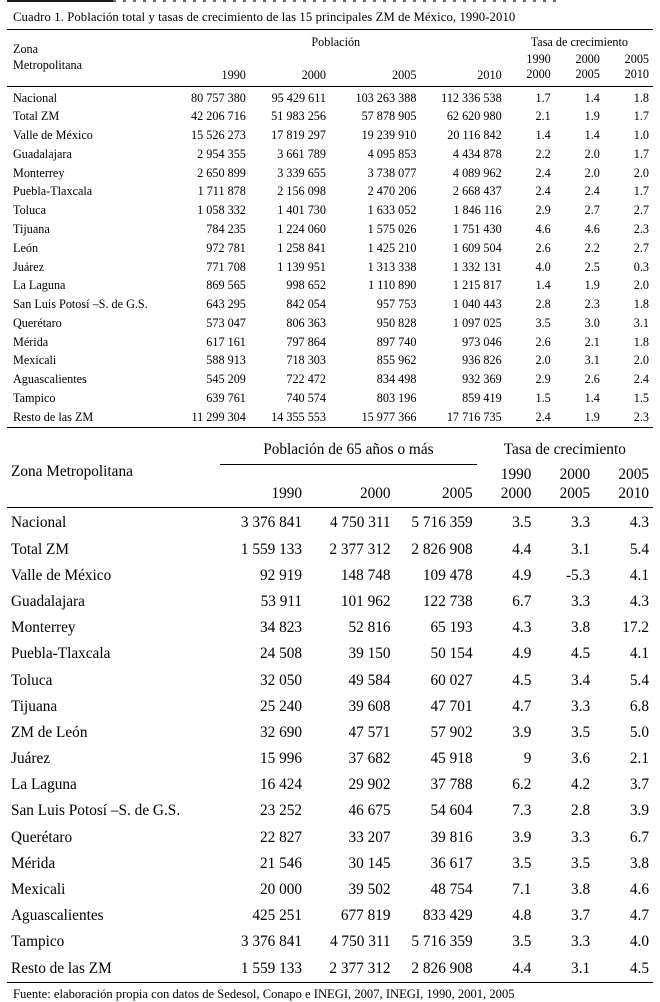 Image resolution: width=660 pixels, height=1002 pixels. What do you see at coordinates (306, 304) in the screenshot?
I see `population-value: 842 054` at bounding box center [306, 304].